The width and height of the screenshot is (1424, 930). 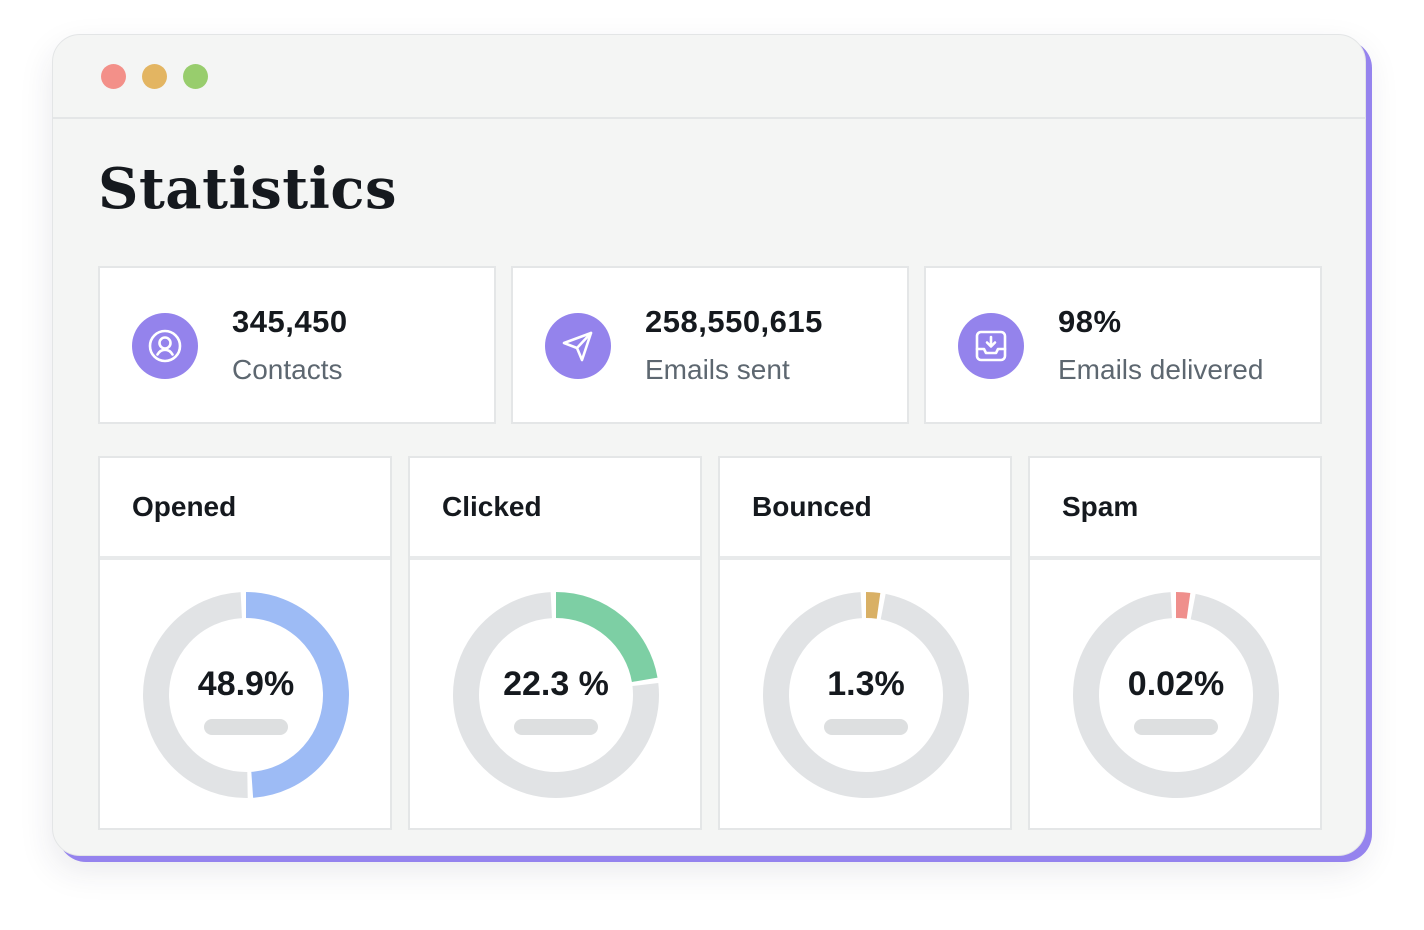 What do you see at coordinates (165, 346) in the screenshot?
I see `user-circle-icon` at bounding box center [165, 346].